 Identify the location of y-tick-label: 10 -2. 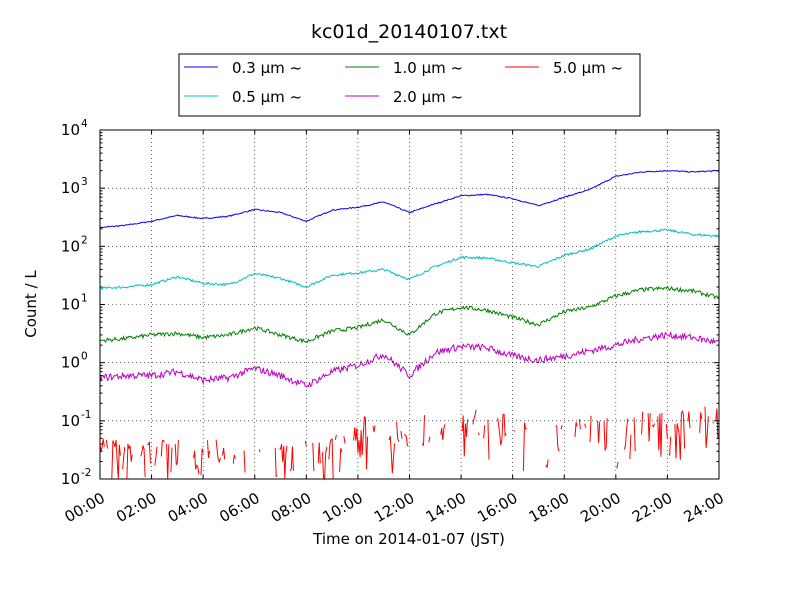
(76, 477).